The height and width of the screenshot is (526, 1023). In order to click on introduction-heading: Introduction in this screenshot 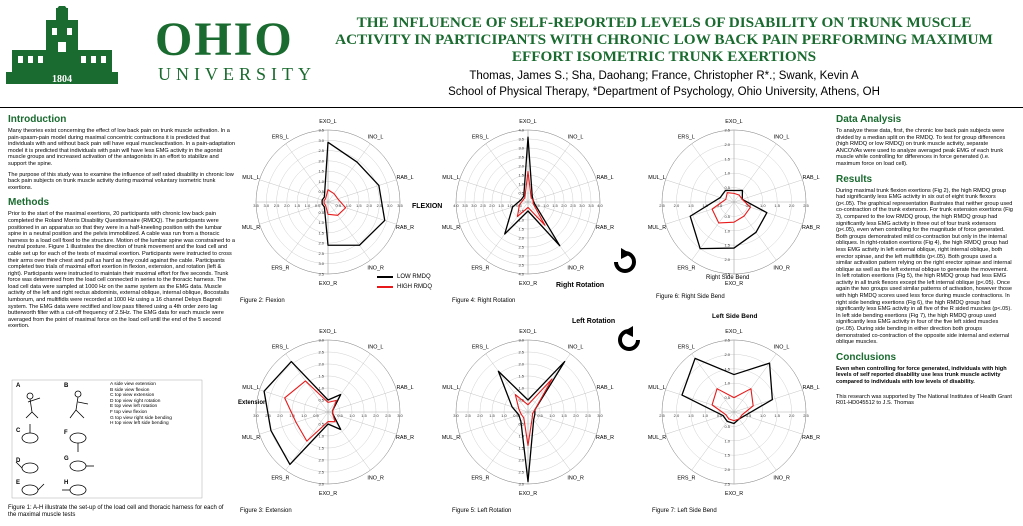, I will do `click(37, 119)`.